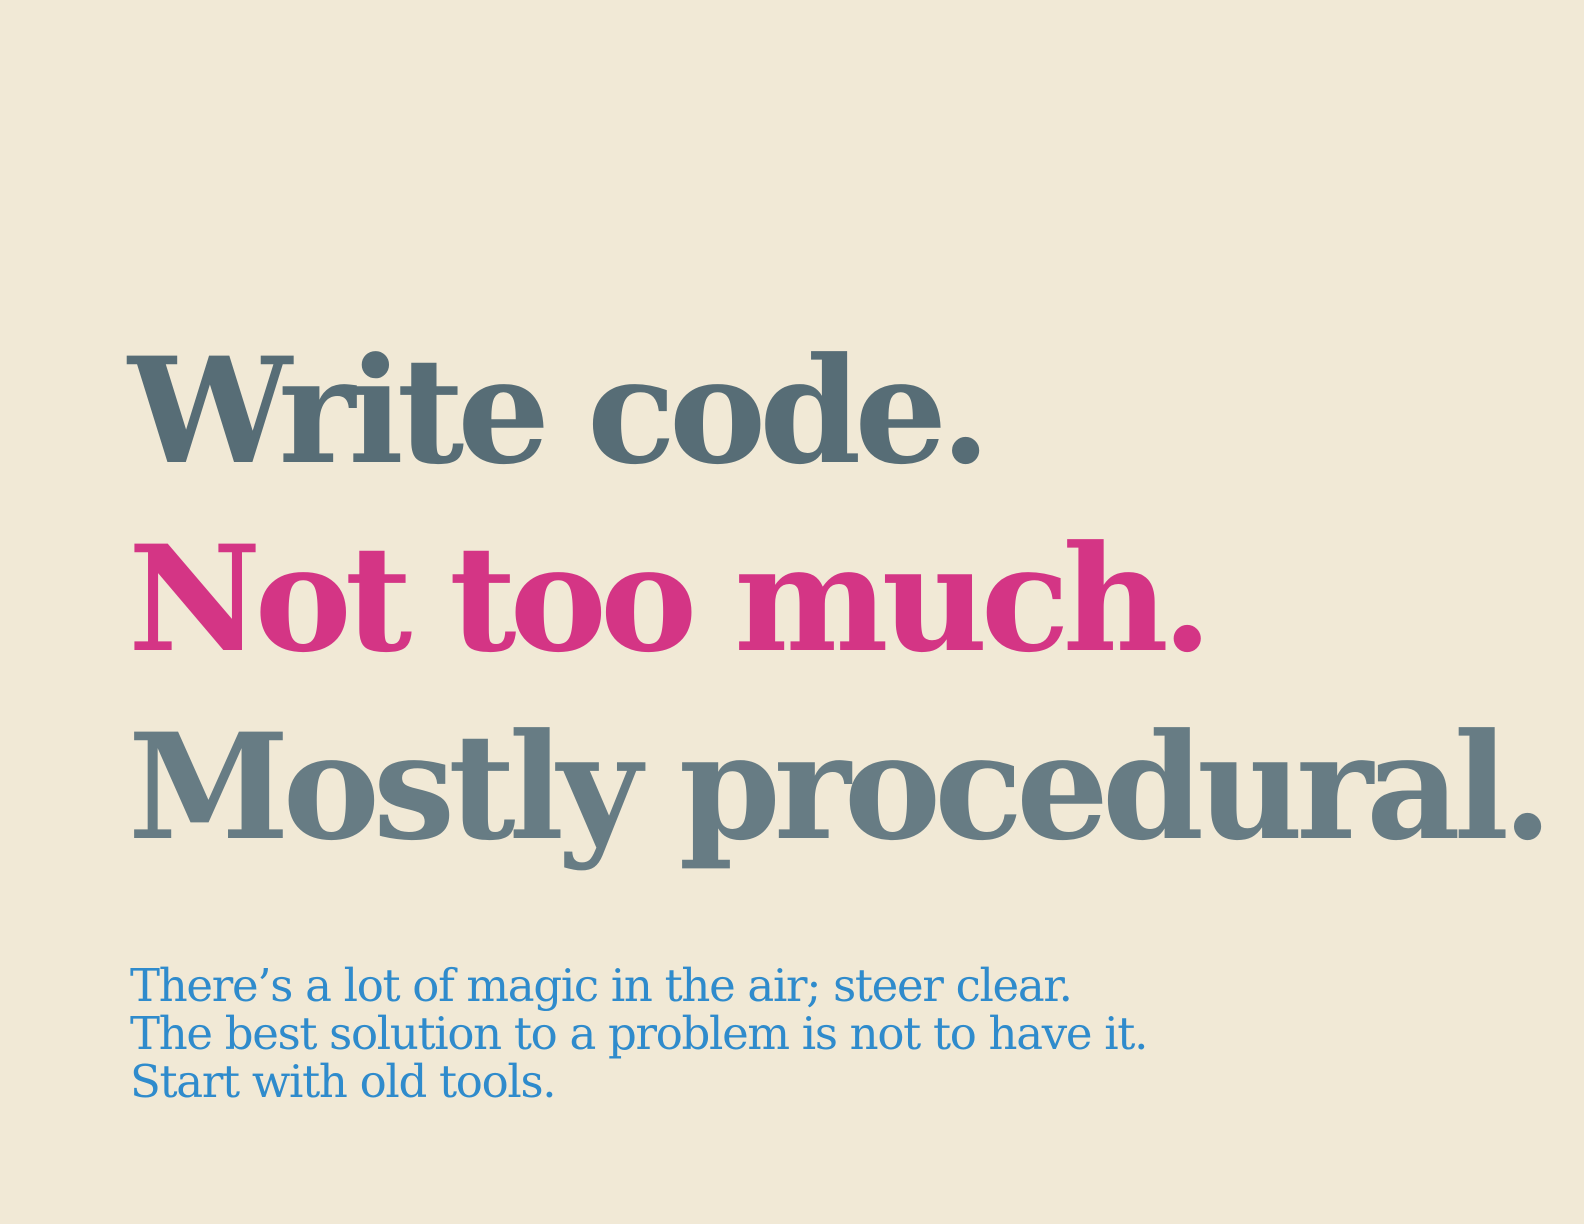 The width and height of the screenshot is (1584, 1224). Describe the element at coordinates (840, 787) in the screenshot. I see `headline-line-mostly-procedural: Mostly procedural.` at that location.